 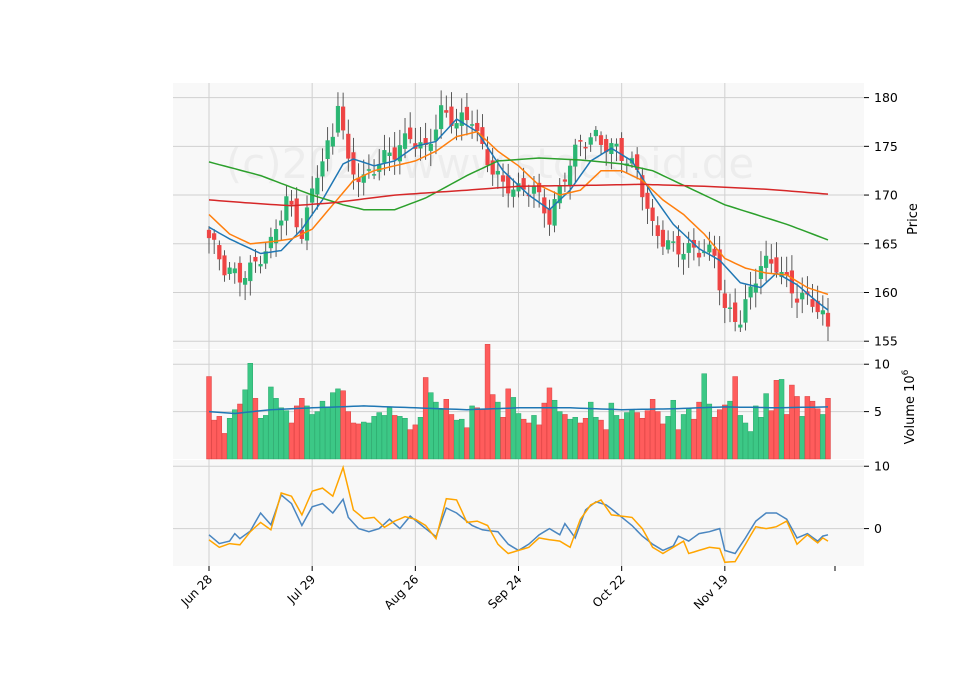 What do you see at coordinates (518, 195) in the screenshot?
I see `price-ma-line` at bounding box center [518, 195].